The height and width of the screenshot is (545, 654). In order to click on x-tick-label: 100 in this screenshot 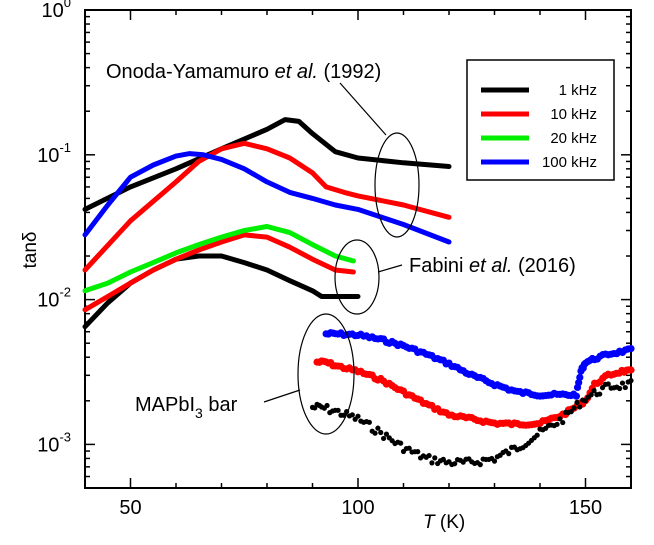, I will do `click(357, 508)`.